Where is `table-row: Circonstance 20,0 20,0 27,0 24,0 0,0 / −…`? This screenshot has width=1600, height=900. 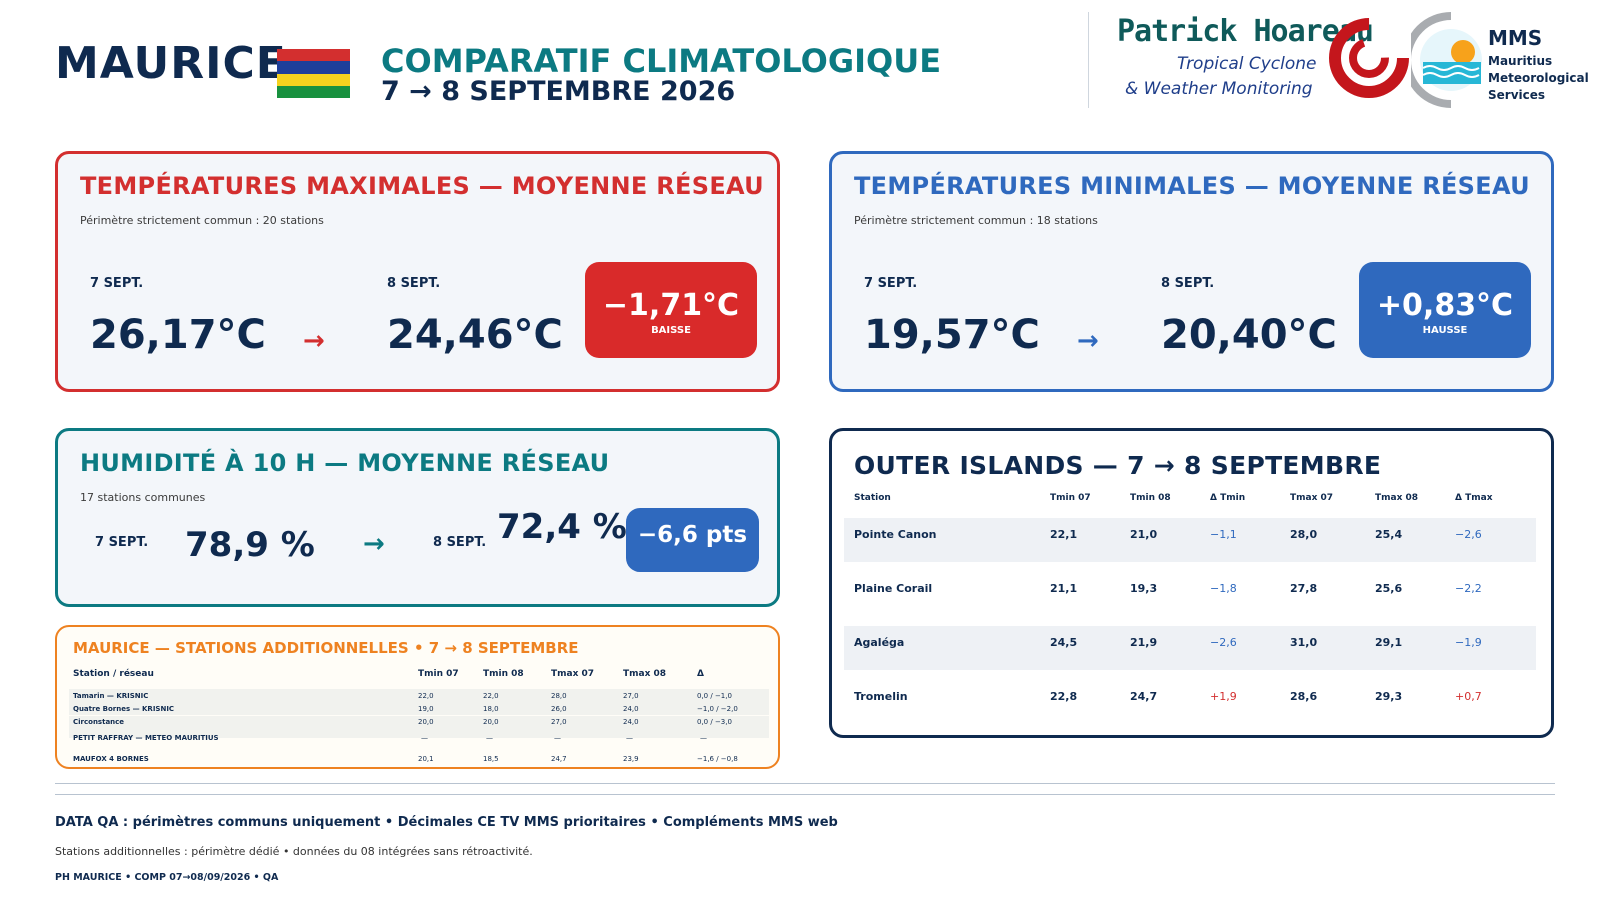 table-row: Circonstance 20,0 20,0 27,0 24,0 0,0 / −… is located at coordinates (419, 729).